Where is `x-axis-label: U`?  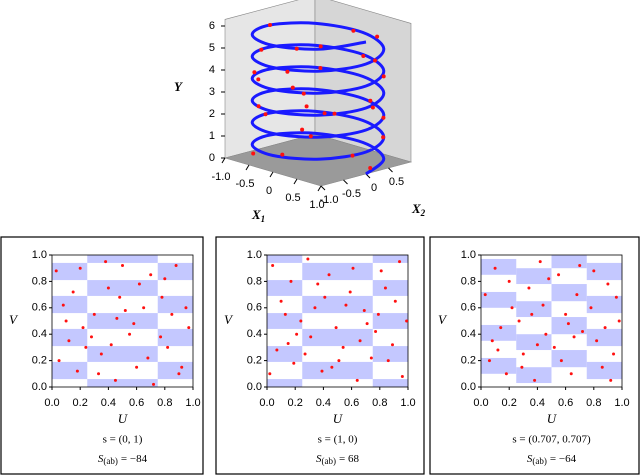 x-axis-label: U is located at coordinates (338, 418).